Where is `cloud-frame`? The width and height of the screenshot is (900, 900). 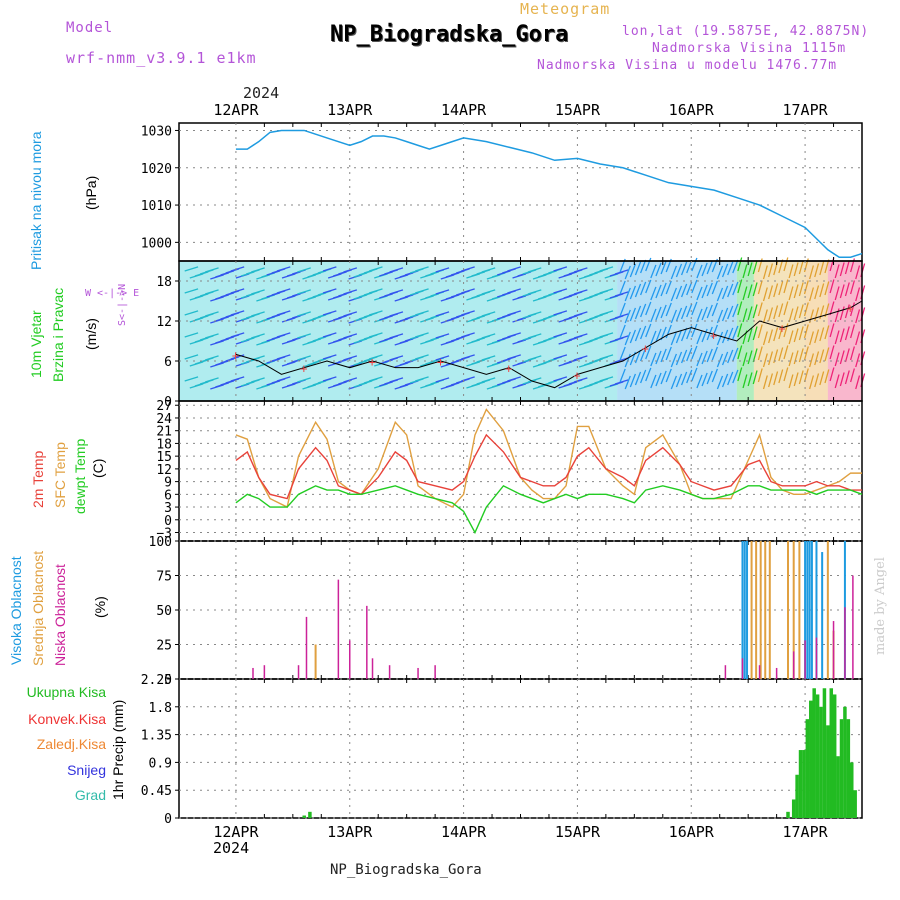 cloud-frame is located at coordinates (520, 610).